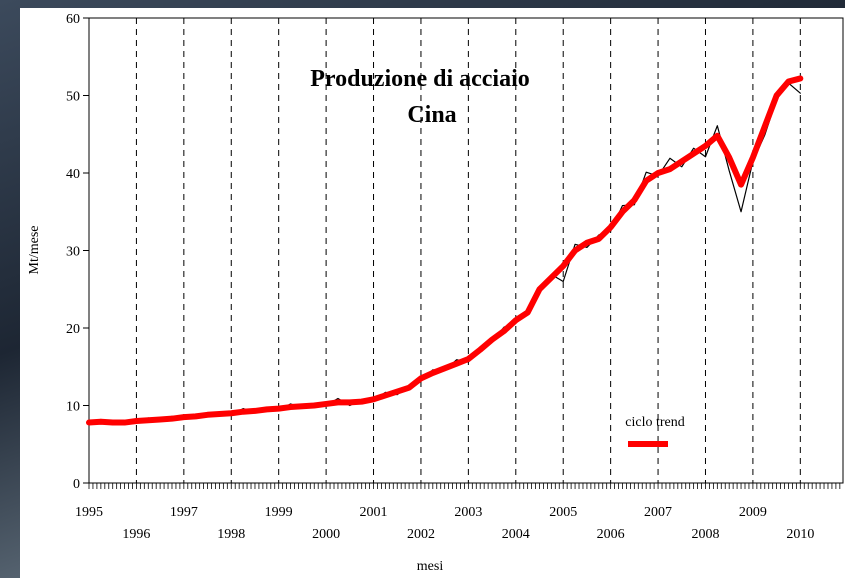 The width and height of the screenshot is (845, 578). Describe the element at coordinates (374, 512) in the screenshot. I see `x-tick-label: 2001` at that location.